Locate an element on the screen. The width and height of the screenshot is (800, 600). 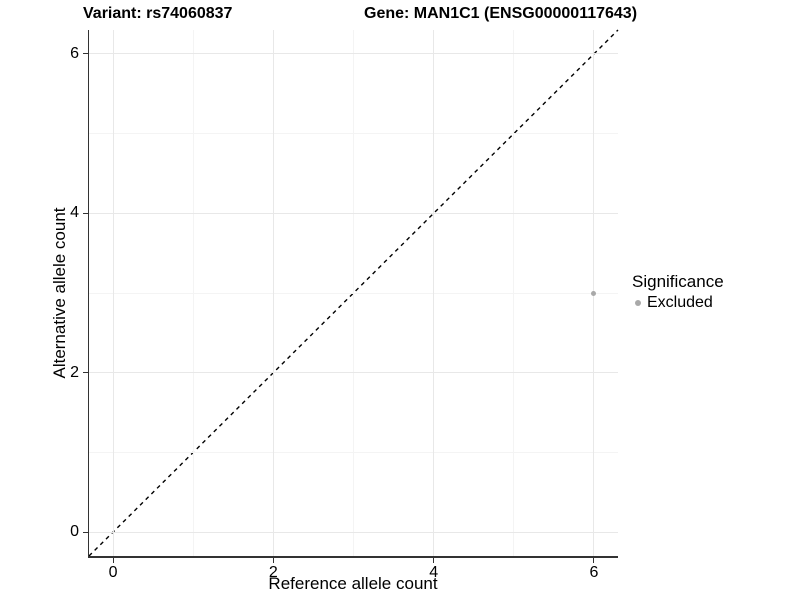
plot-title-gene: Gene: MAN1C1 (ENSG00000117643) is located at coordinates (501, 13).